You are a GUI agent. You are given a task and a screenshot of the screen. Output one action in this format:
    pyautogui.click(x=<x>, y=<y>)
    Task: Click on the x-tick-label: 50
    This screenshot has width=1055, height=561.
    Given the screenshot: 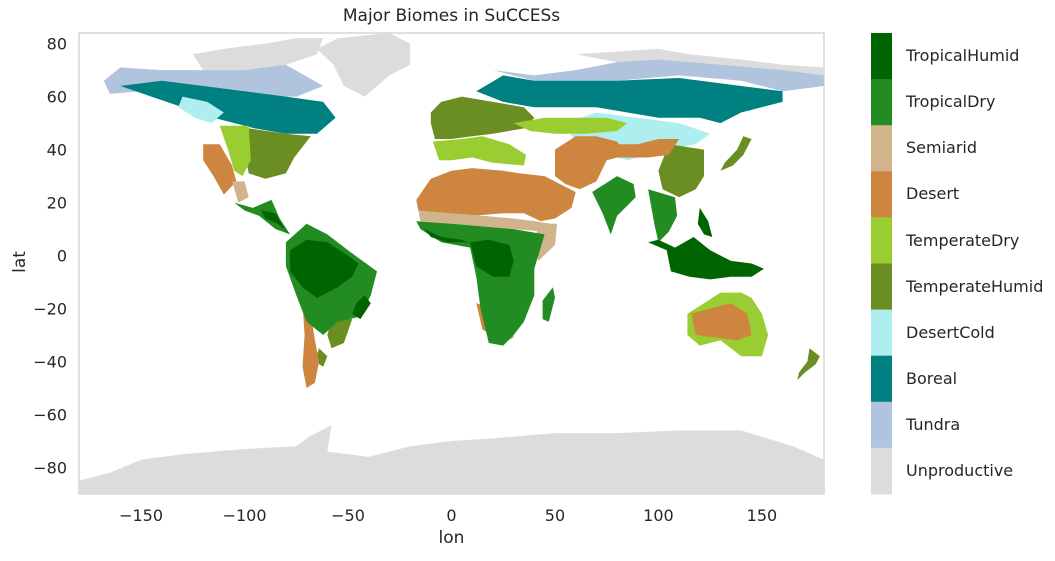 What is the action you would take?
    pyautogui.click(x=555, y=515)
    